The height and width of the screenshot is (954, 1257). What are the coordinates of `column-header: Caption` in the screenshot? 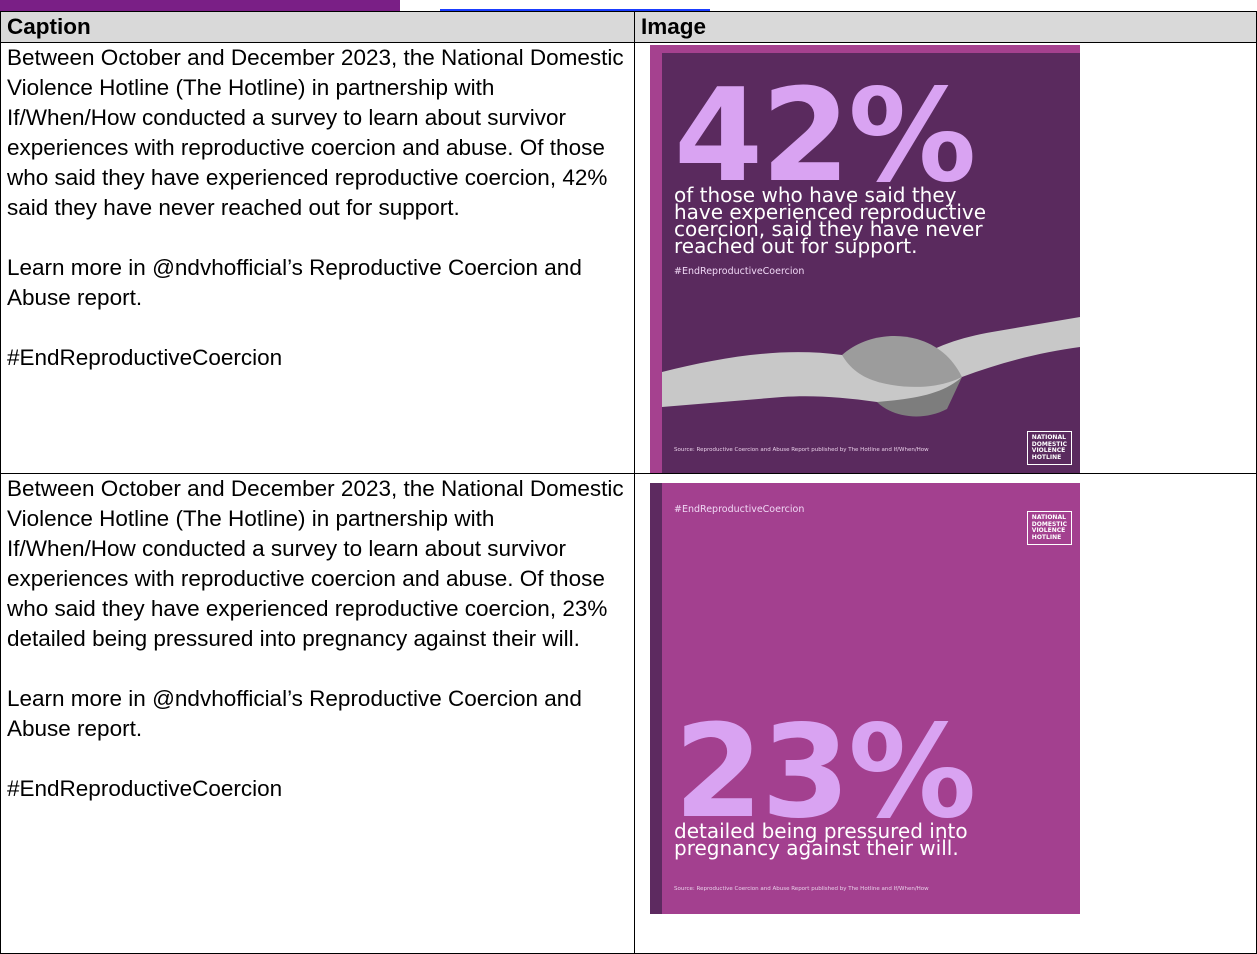 It's located at (317, 27).